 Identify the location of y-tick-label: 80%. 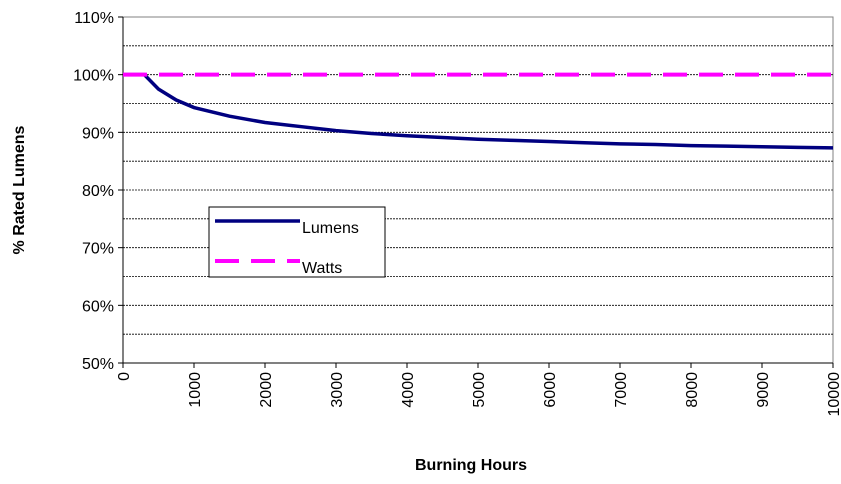
(98, 191).